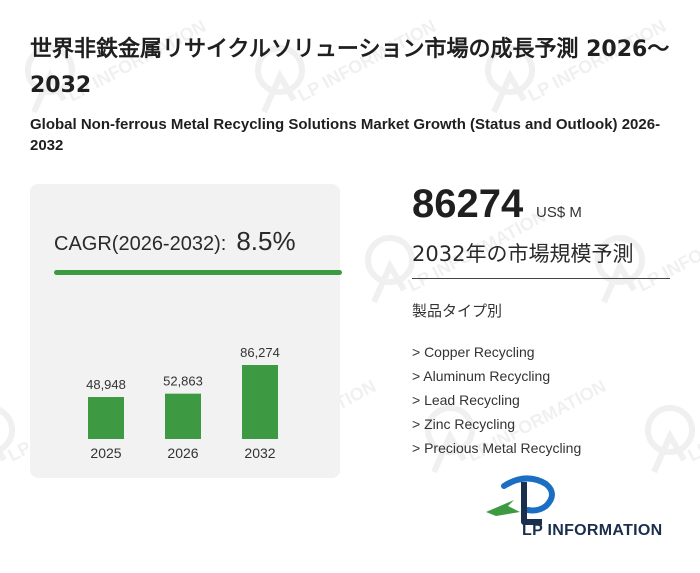  I want to click on cagr-value: 8.5%, so click(266, 241).